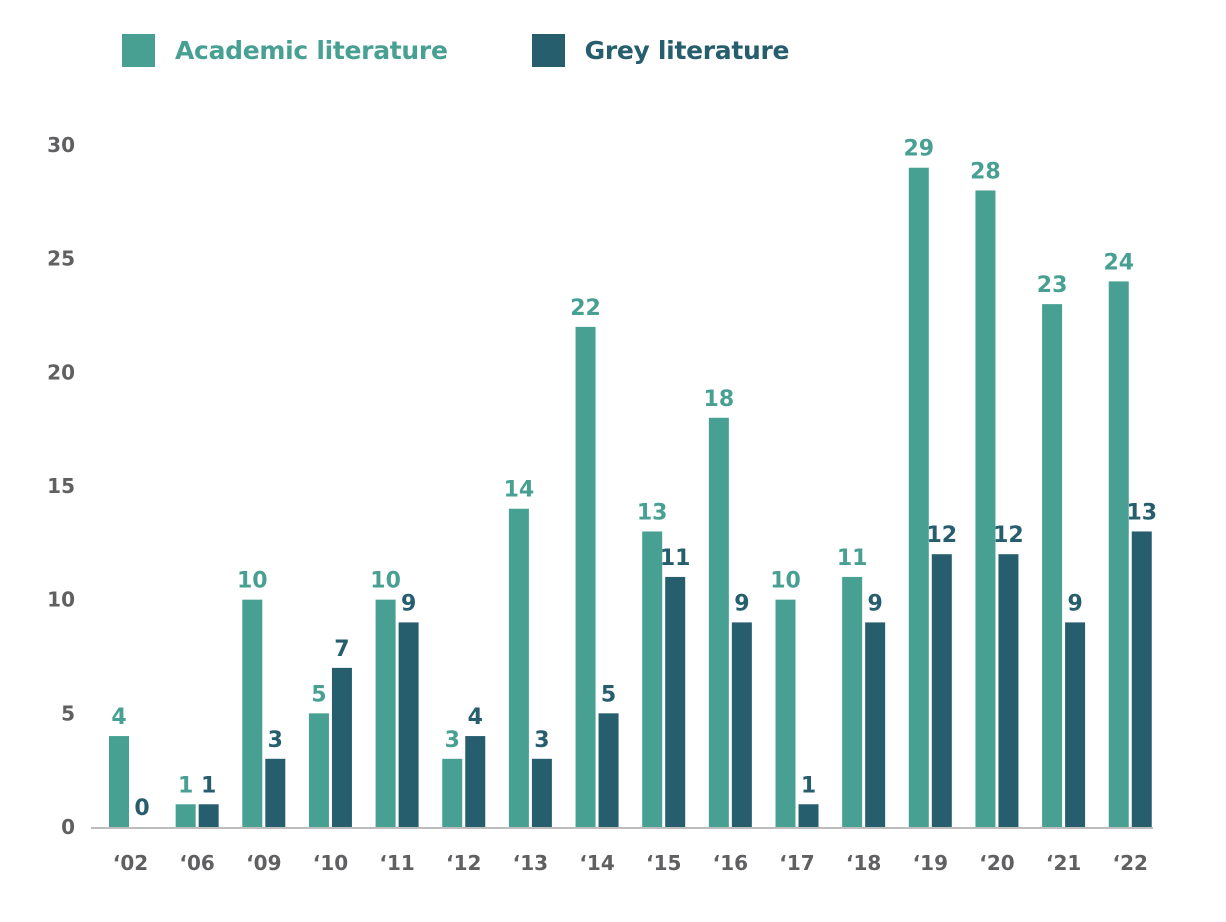 The image size is (1226, 922). What do you see at coordinates (1052, 285) in the screenshot?
I see `data-label-academic: 23` at bounding box center [1052, 285].